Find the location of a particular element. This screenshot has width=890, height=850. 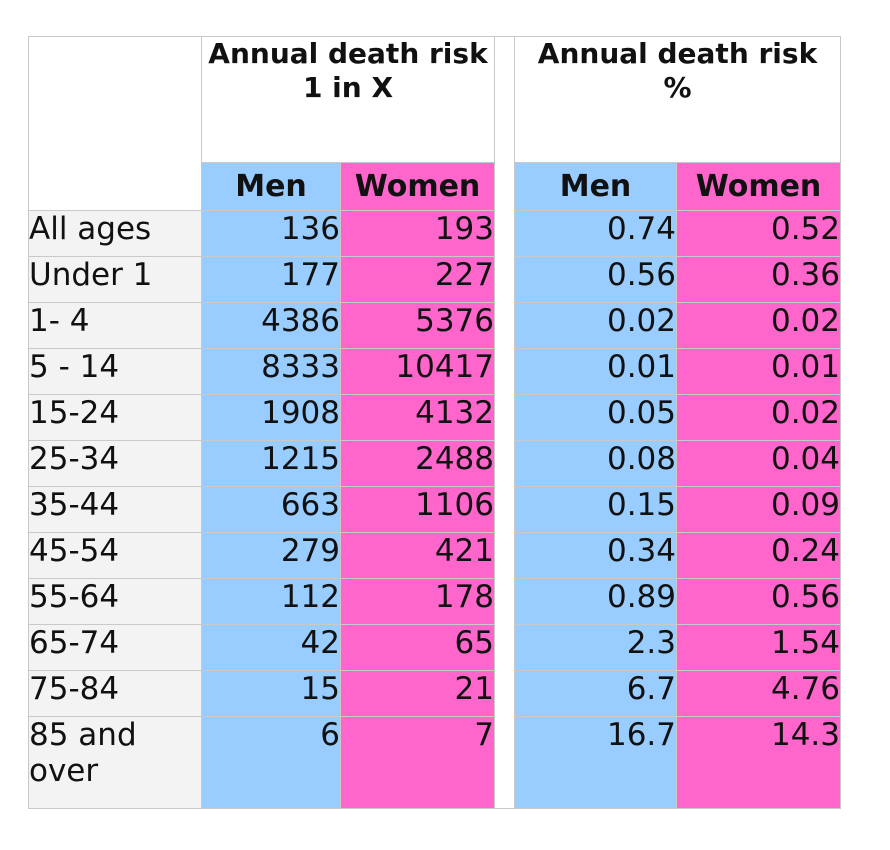

women-one-in-x-cell: 21 is located at coordinates (417, 693).